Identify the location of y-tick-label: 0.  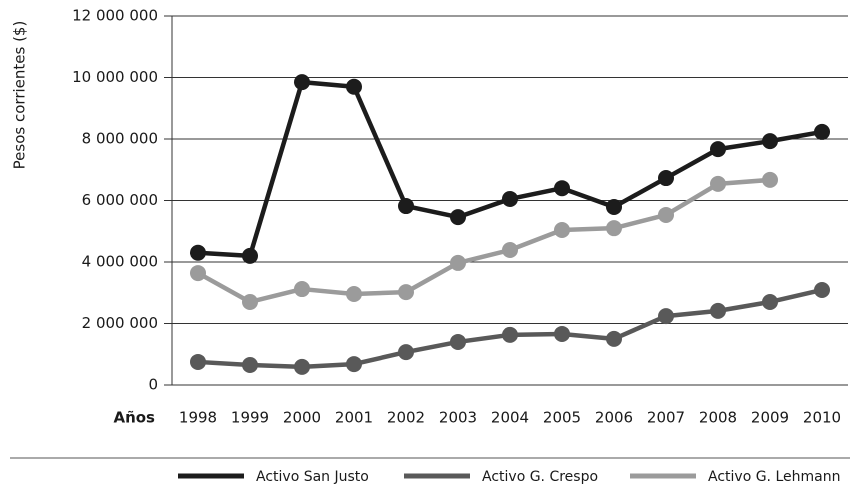
(153, 385).